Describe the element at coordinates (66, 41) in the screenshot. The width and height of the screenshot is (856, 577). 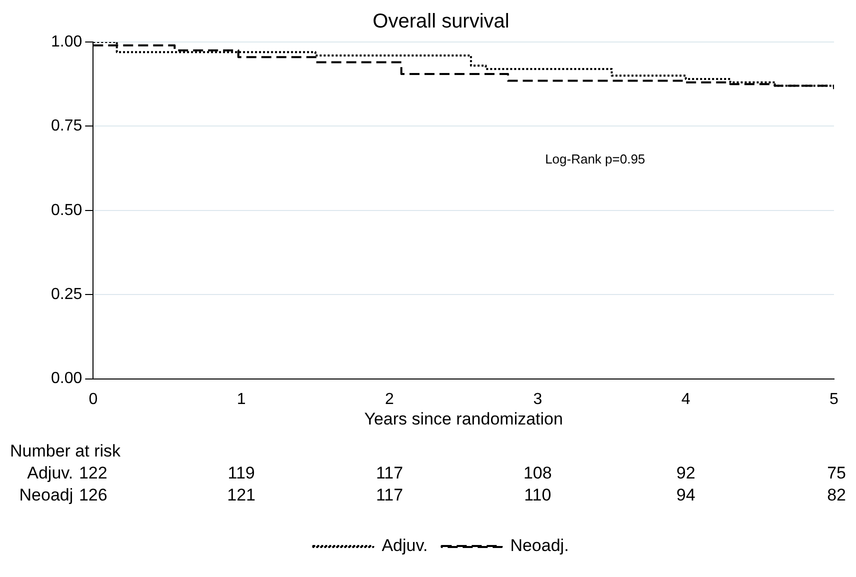
I see `y-tick-label: 1.00` at that location.